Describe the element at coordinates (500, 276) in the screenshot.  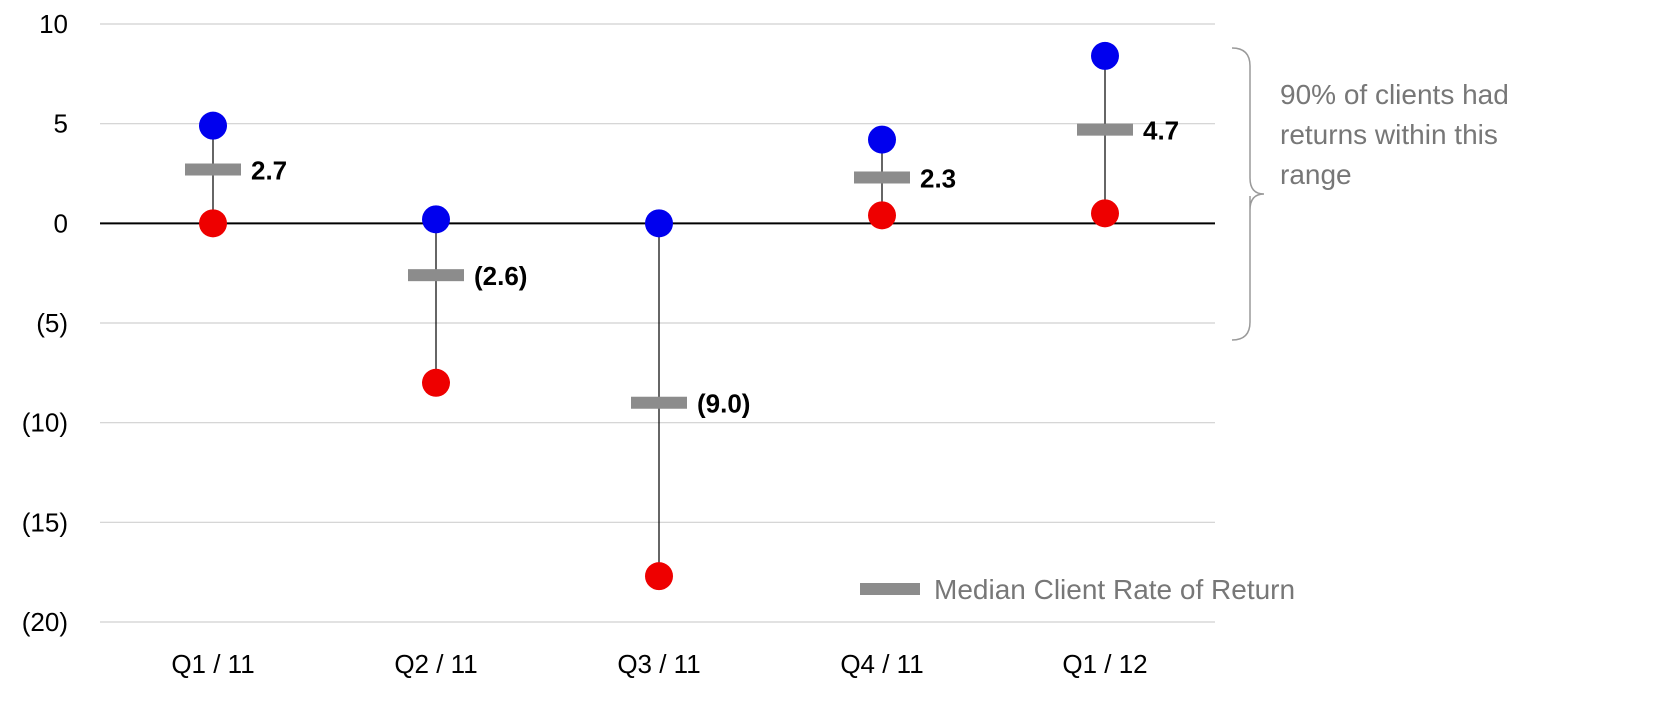
I see `median-data-label: (2.6)` at that location.